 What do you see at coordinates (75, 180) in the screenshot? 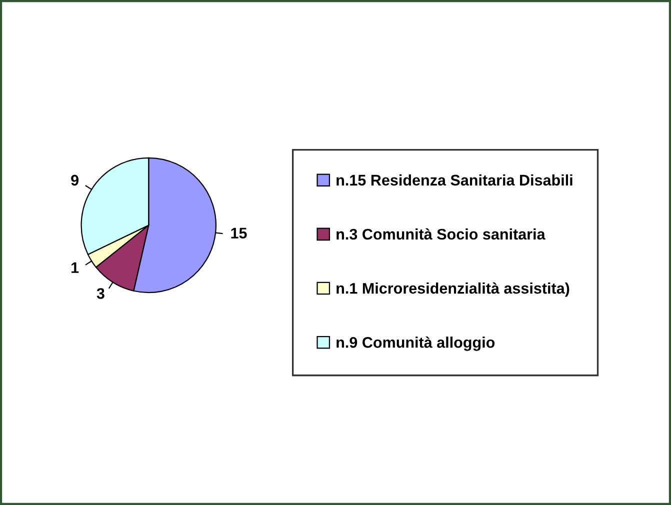
I see `data-label: 9` at bounding box center [75, 180].